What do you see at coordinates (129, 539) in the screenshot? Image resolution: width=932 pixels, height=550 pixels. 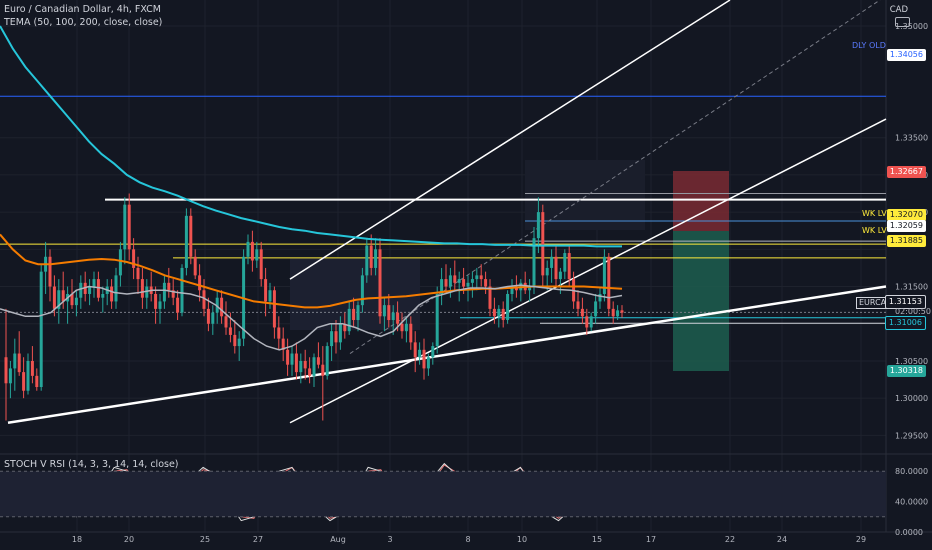 I see `time-tick-label: 20` at bounding box center [129, 539].